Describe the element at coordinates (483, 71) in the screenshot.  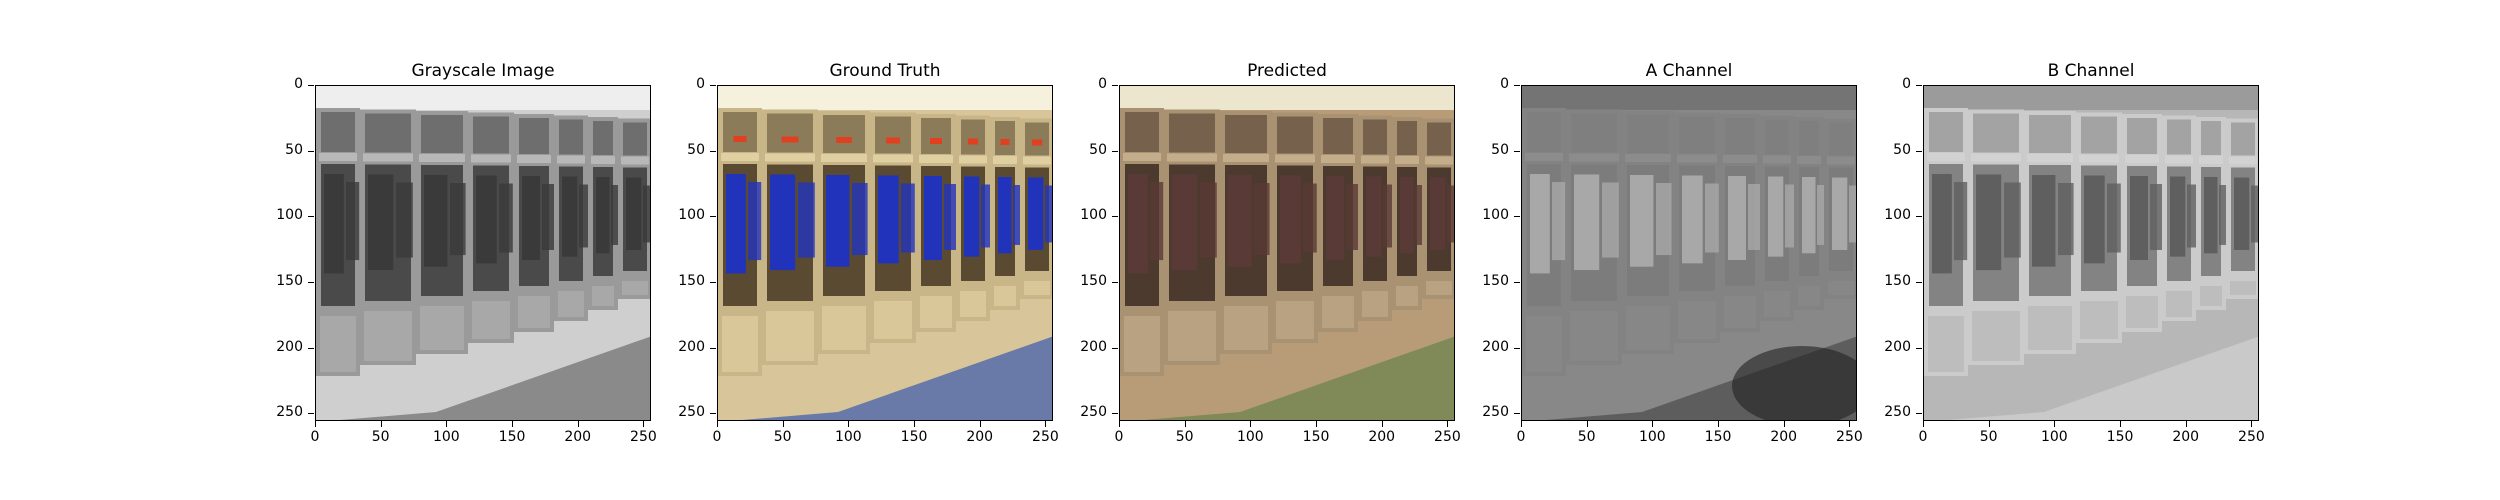
I see `panel-title: Grayscale Image` at that location.